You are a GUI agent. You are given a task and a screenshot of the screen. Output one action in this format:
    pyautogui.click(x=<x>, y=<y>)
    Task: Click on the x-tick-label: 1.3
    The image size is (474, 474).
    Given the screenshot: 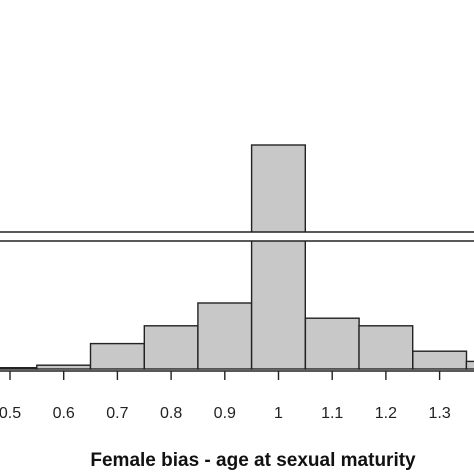 What is the action you would take?
    pyautogui.click(x=439, y=413)
    